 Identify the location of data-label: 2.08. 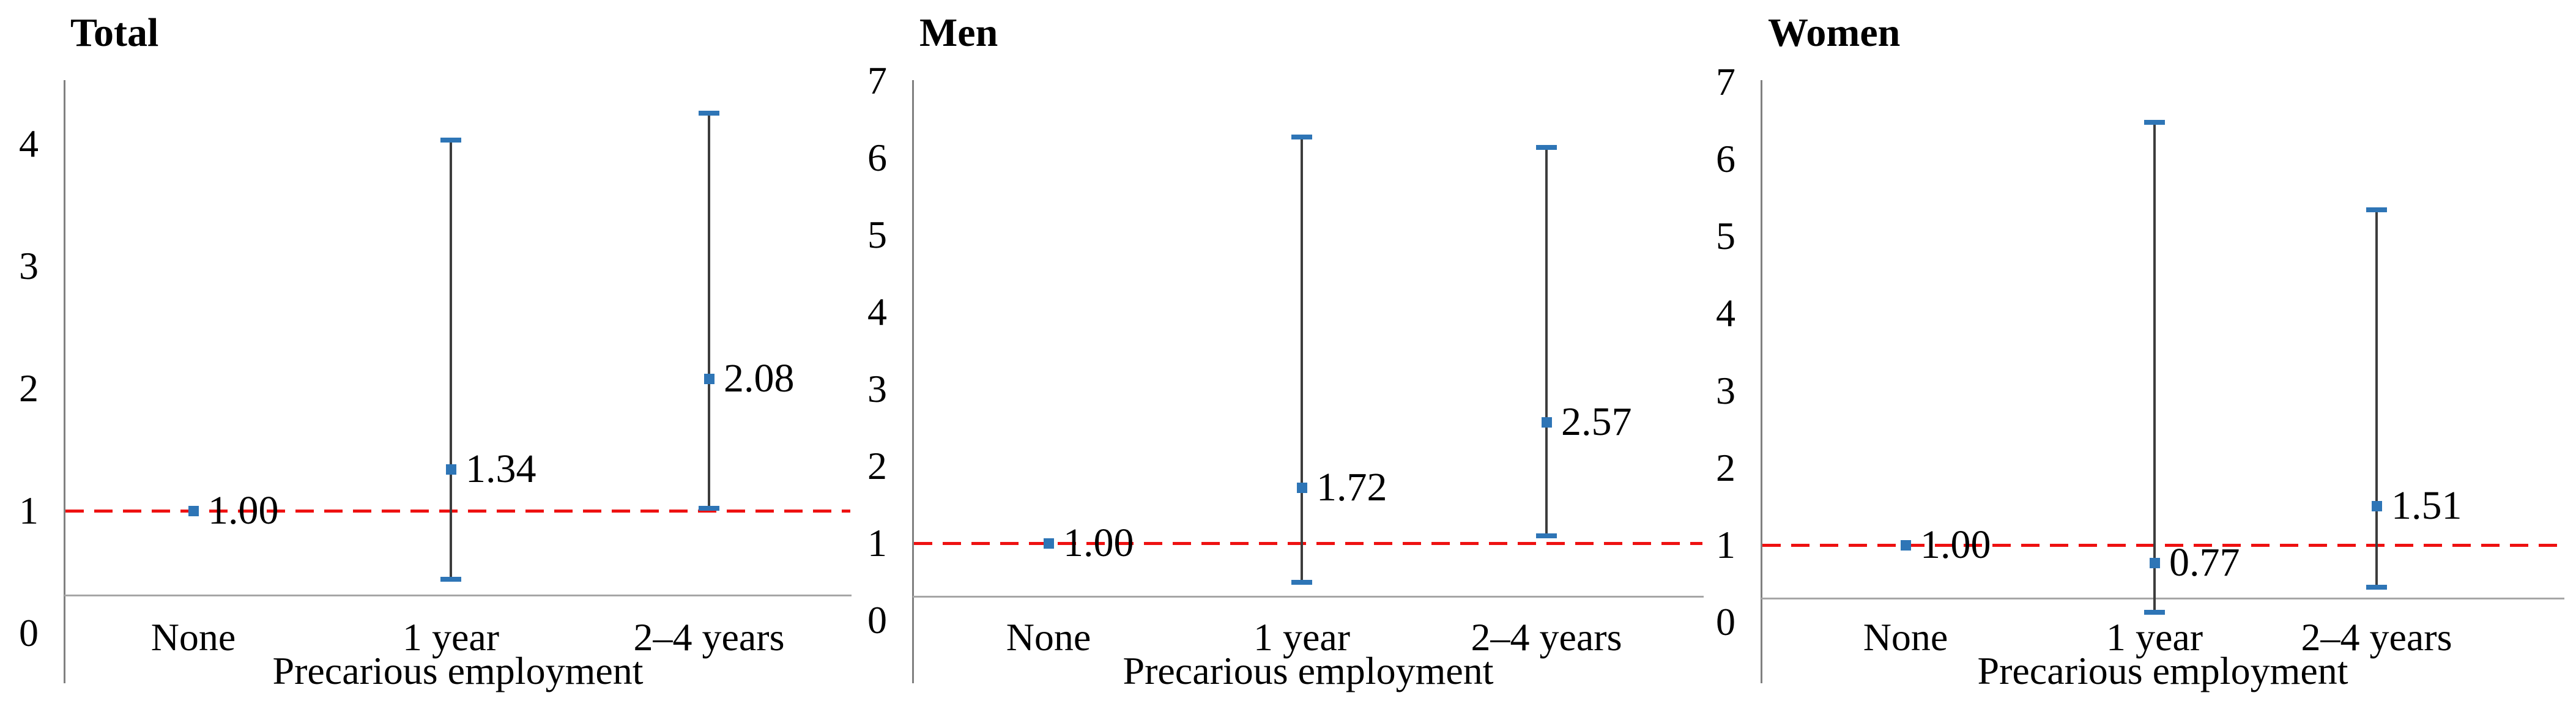
(759, 379).